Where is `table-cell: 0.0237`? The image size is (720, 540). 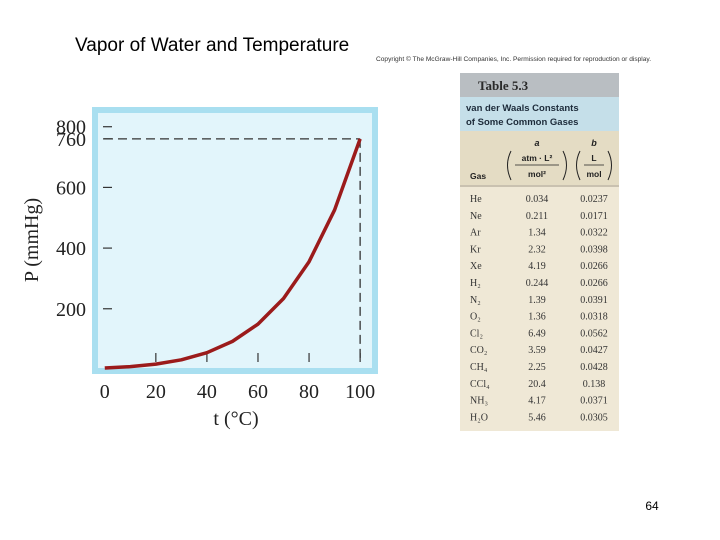 table-cell: 0.0237 is located at coordinates (594, 199).